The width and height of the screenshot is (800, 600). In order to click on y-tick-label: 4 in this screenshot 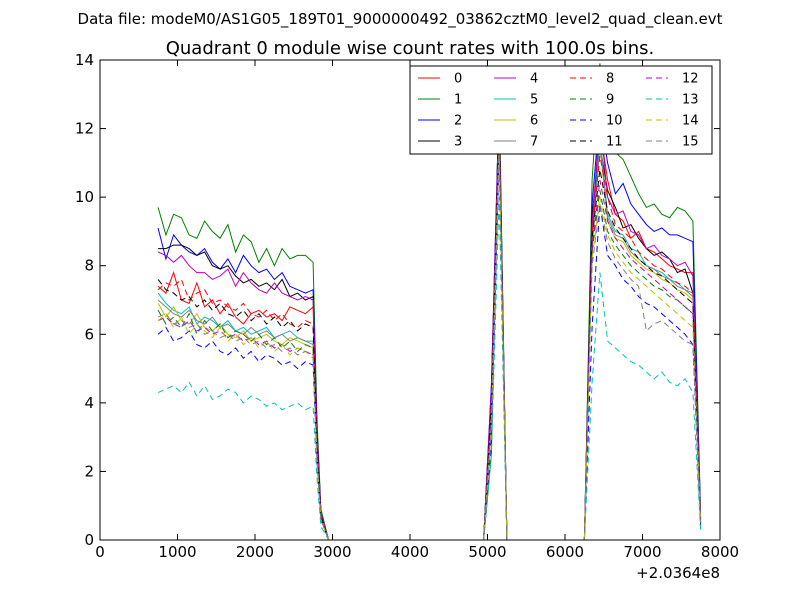, I will do `click(89, 403)`.